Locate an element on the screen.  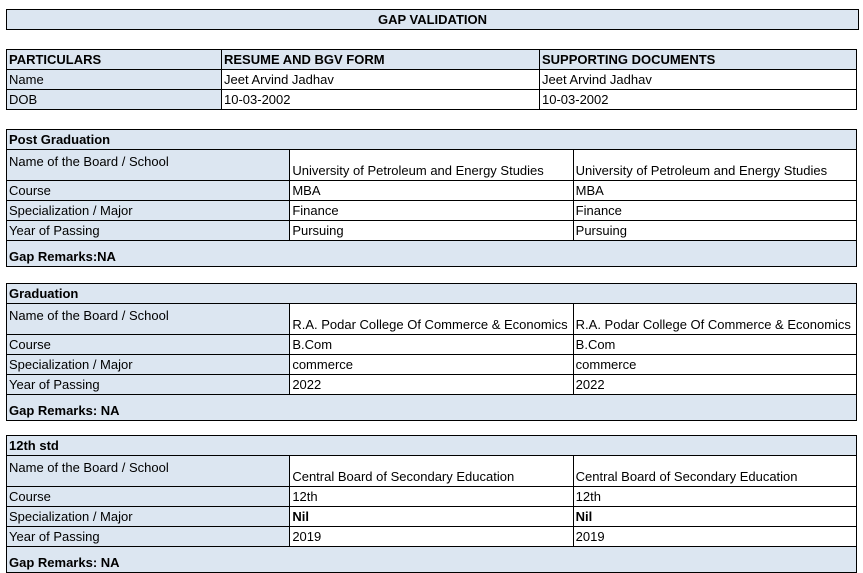
section-title: Post Graduation is located at coordinates (431, 139).